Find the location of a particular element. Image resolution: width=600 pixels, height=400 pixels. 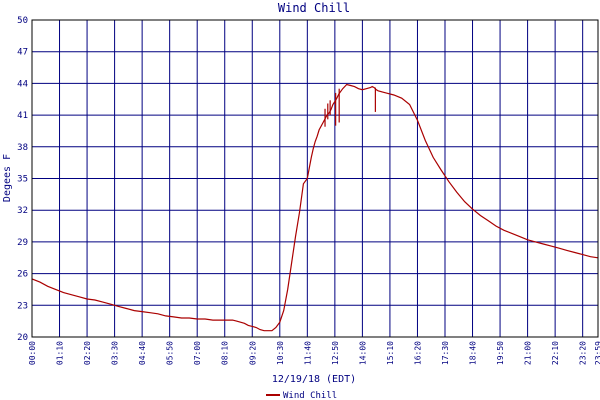

x-tick-label: 17:30 is located at coordinates (445, 353).